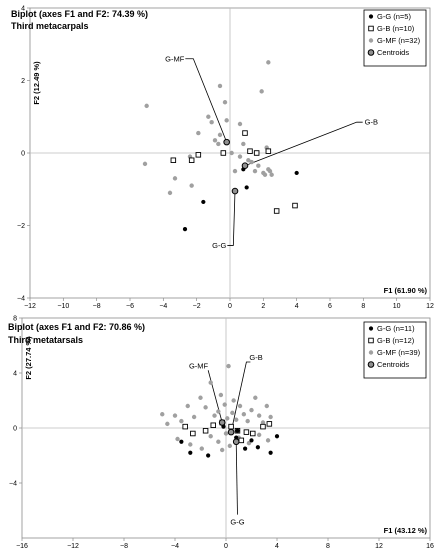 The image size is (441, 550). I want to click on legend-entry: G-MF (n=32), so click(399, 40).